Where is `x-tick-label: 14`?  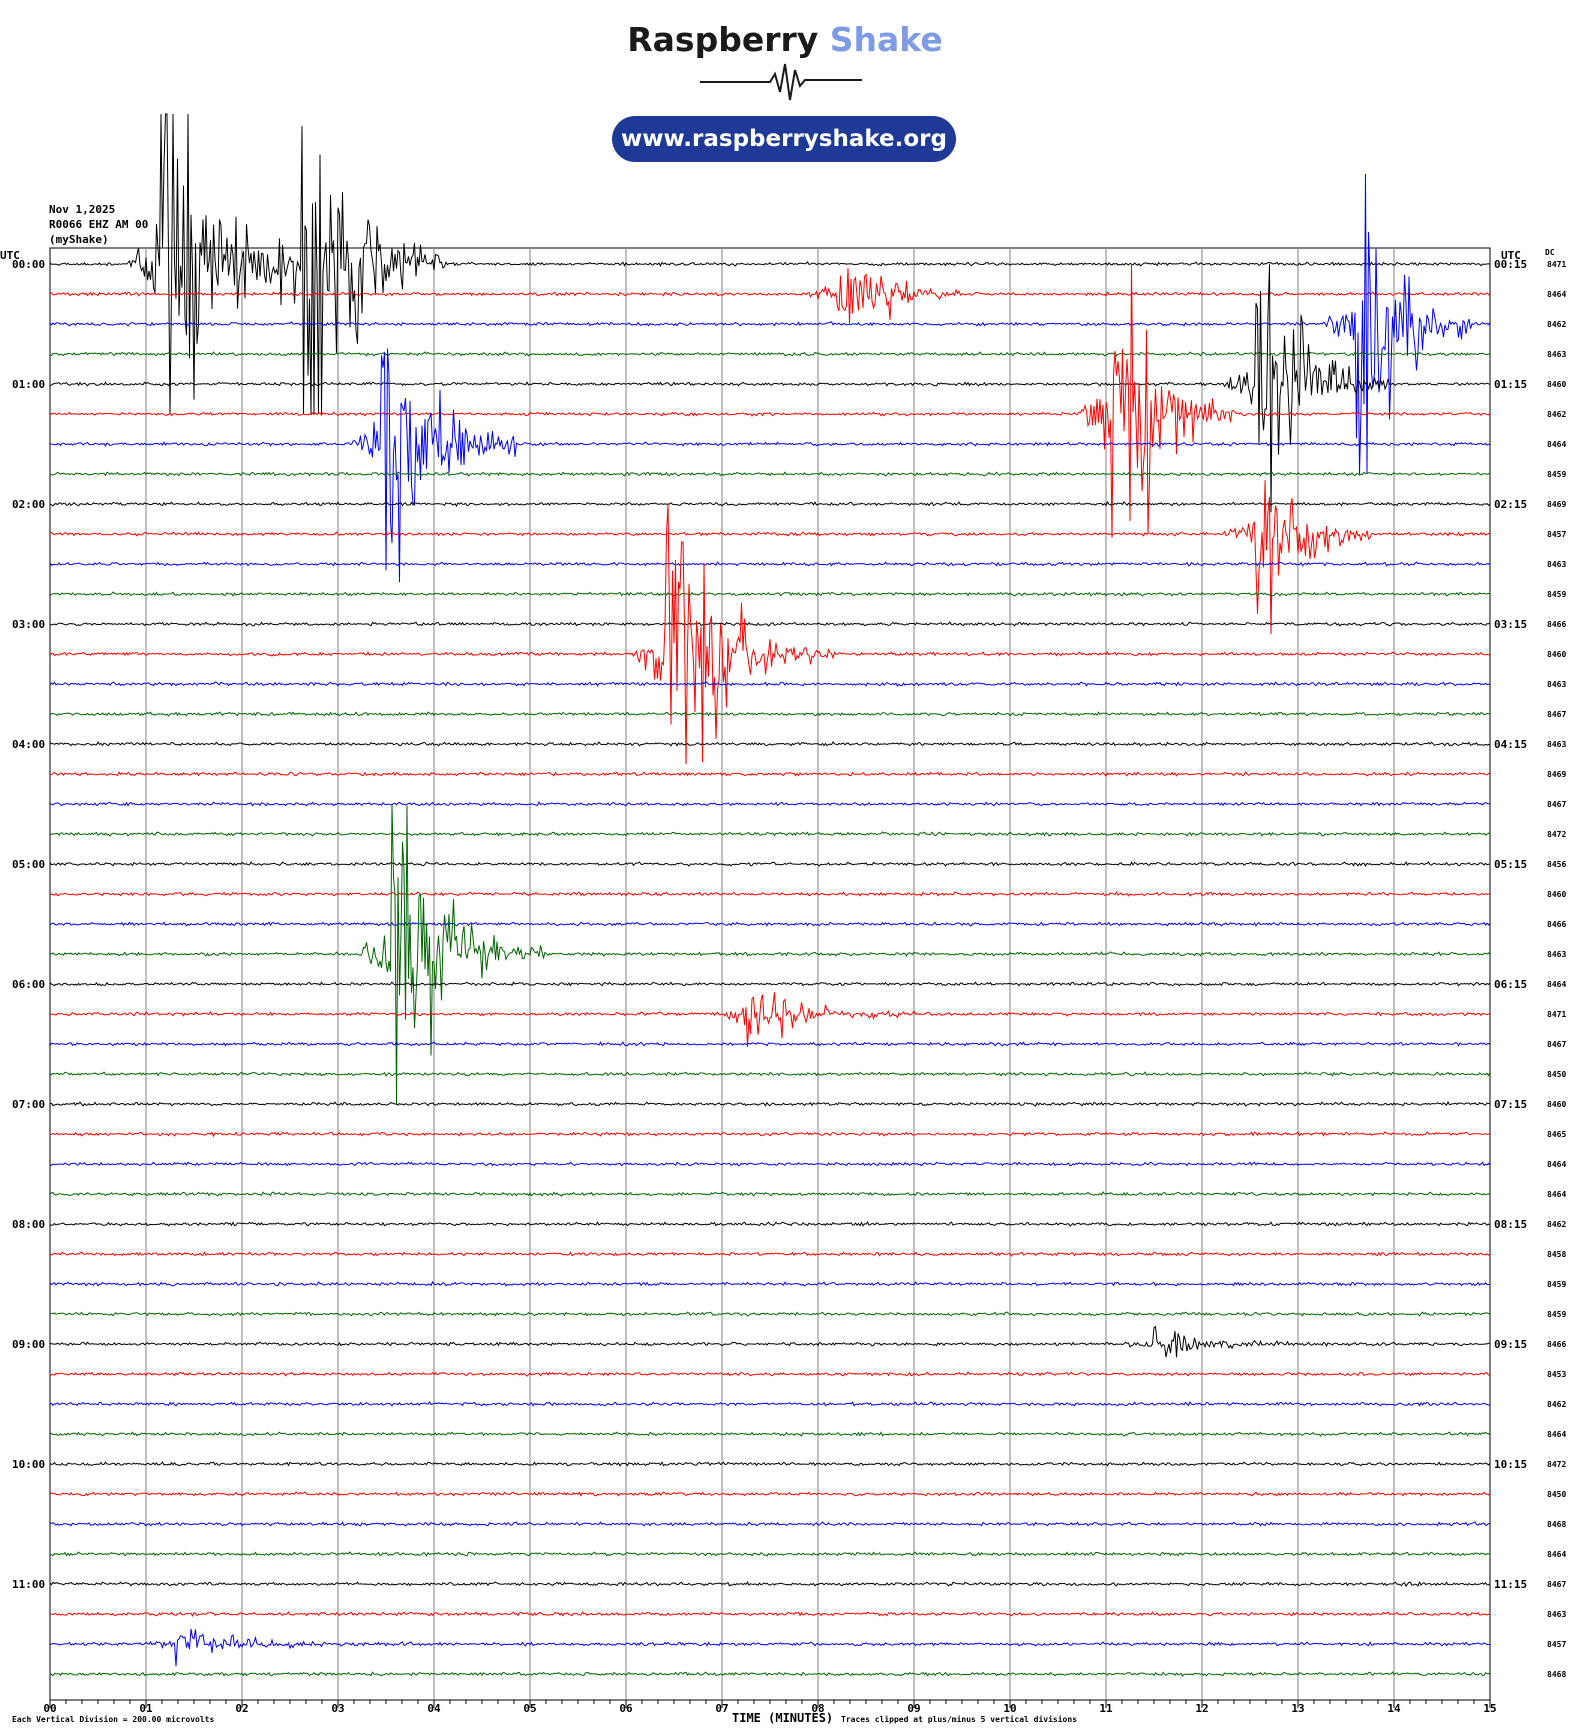
x-tick-label: 14 is located at coordinates (1394, 1708).